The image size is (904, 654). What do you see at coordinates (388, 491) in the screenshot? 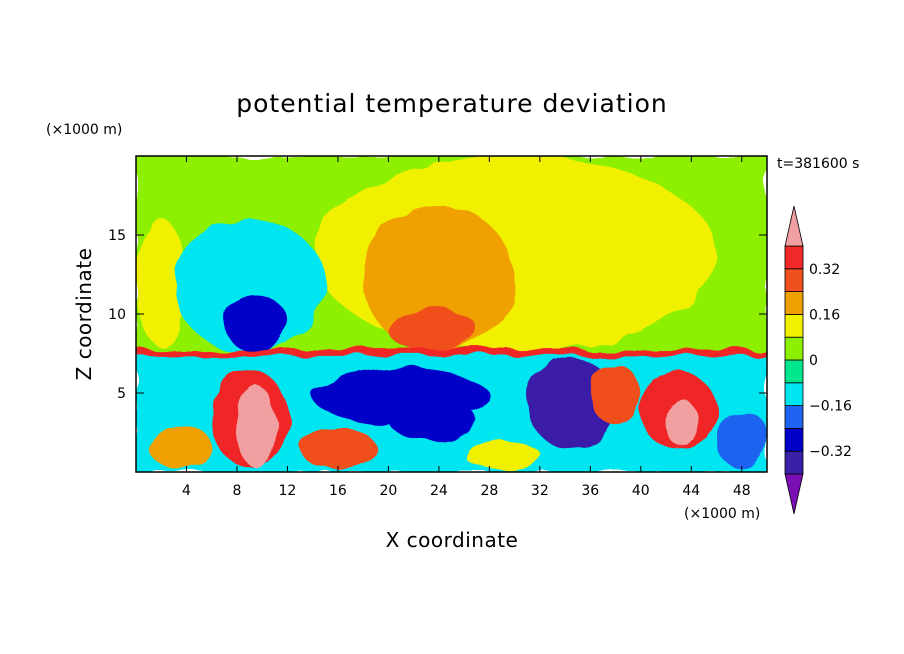
I see `x-tick-label: 20` at bounding box center [388, 491].